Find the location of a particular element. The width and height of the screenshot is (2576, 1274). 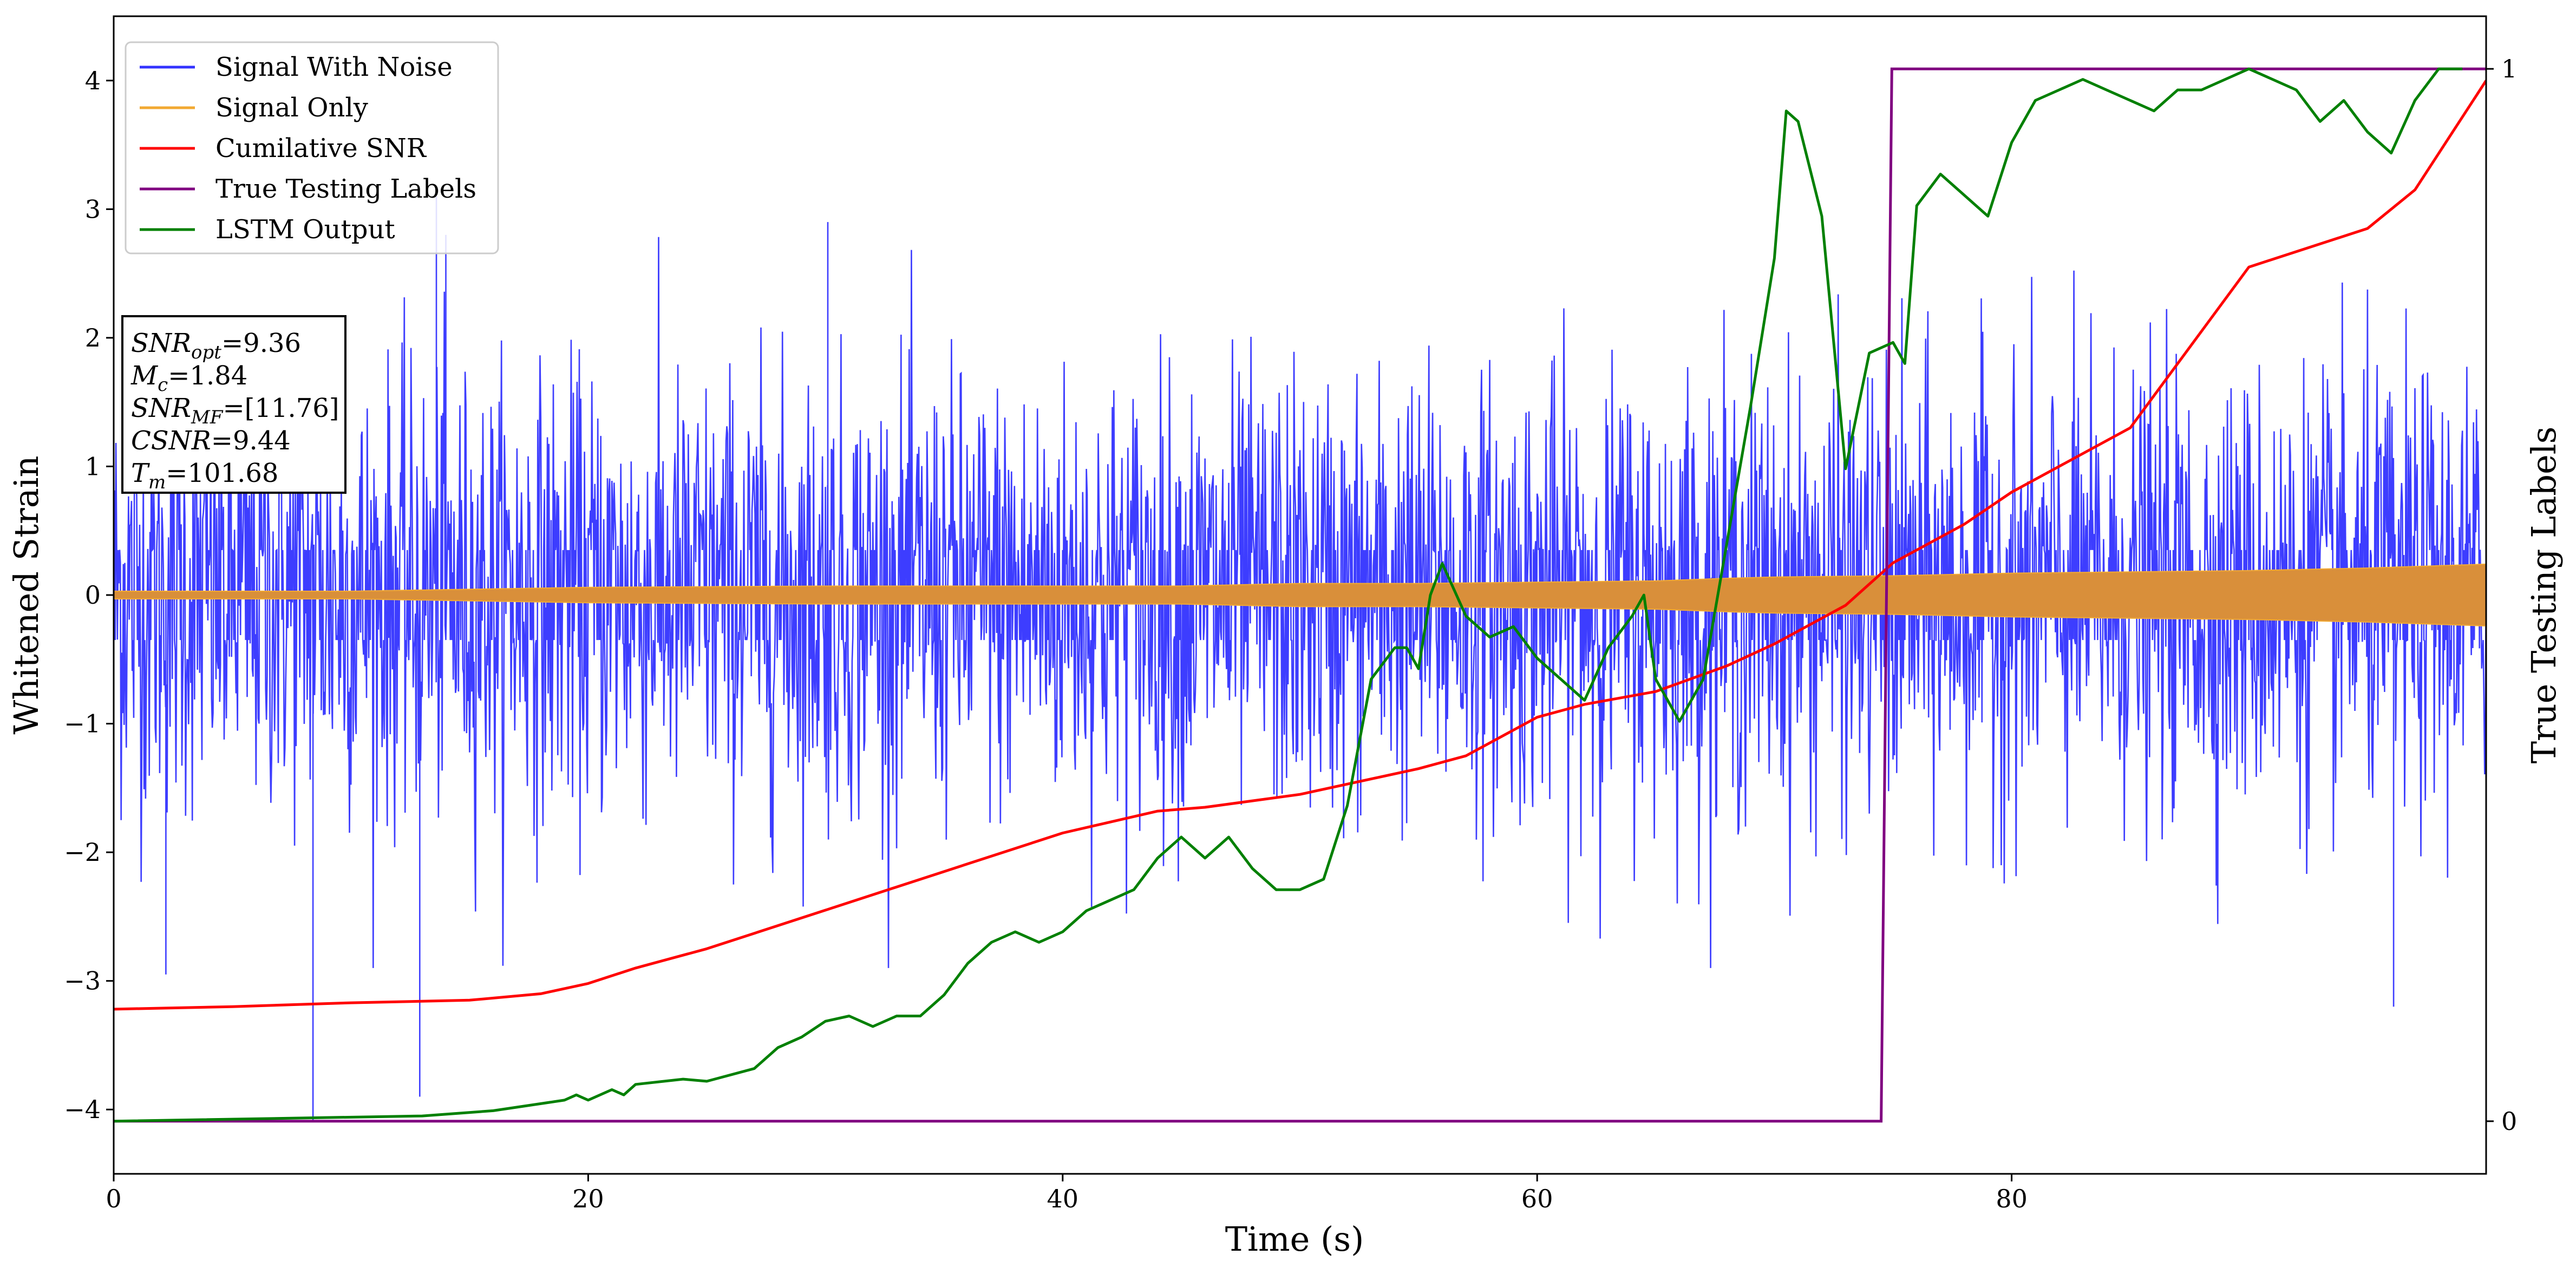

annotation-subscript: m is located at coordinates (157, 482).